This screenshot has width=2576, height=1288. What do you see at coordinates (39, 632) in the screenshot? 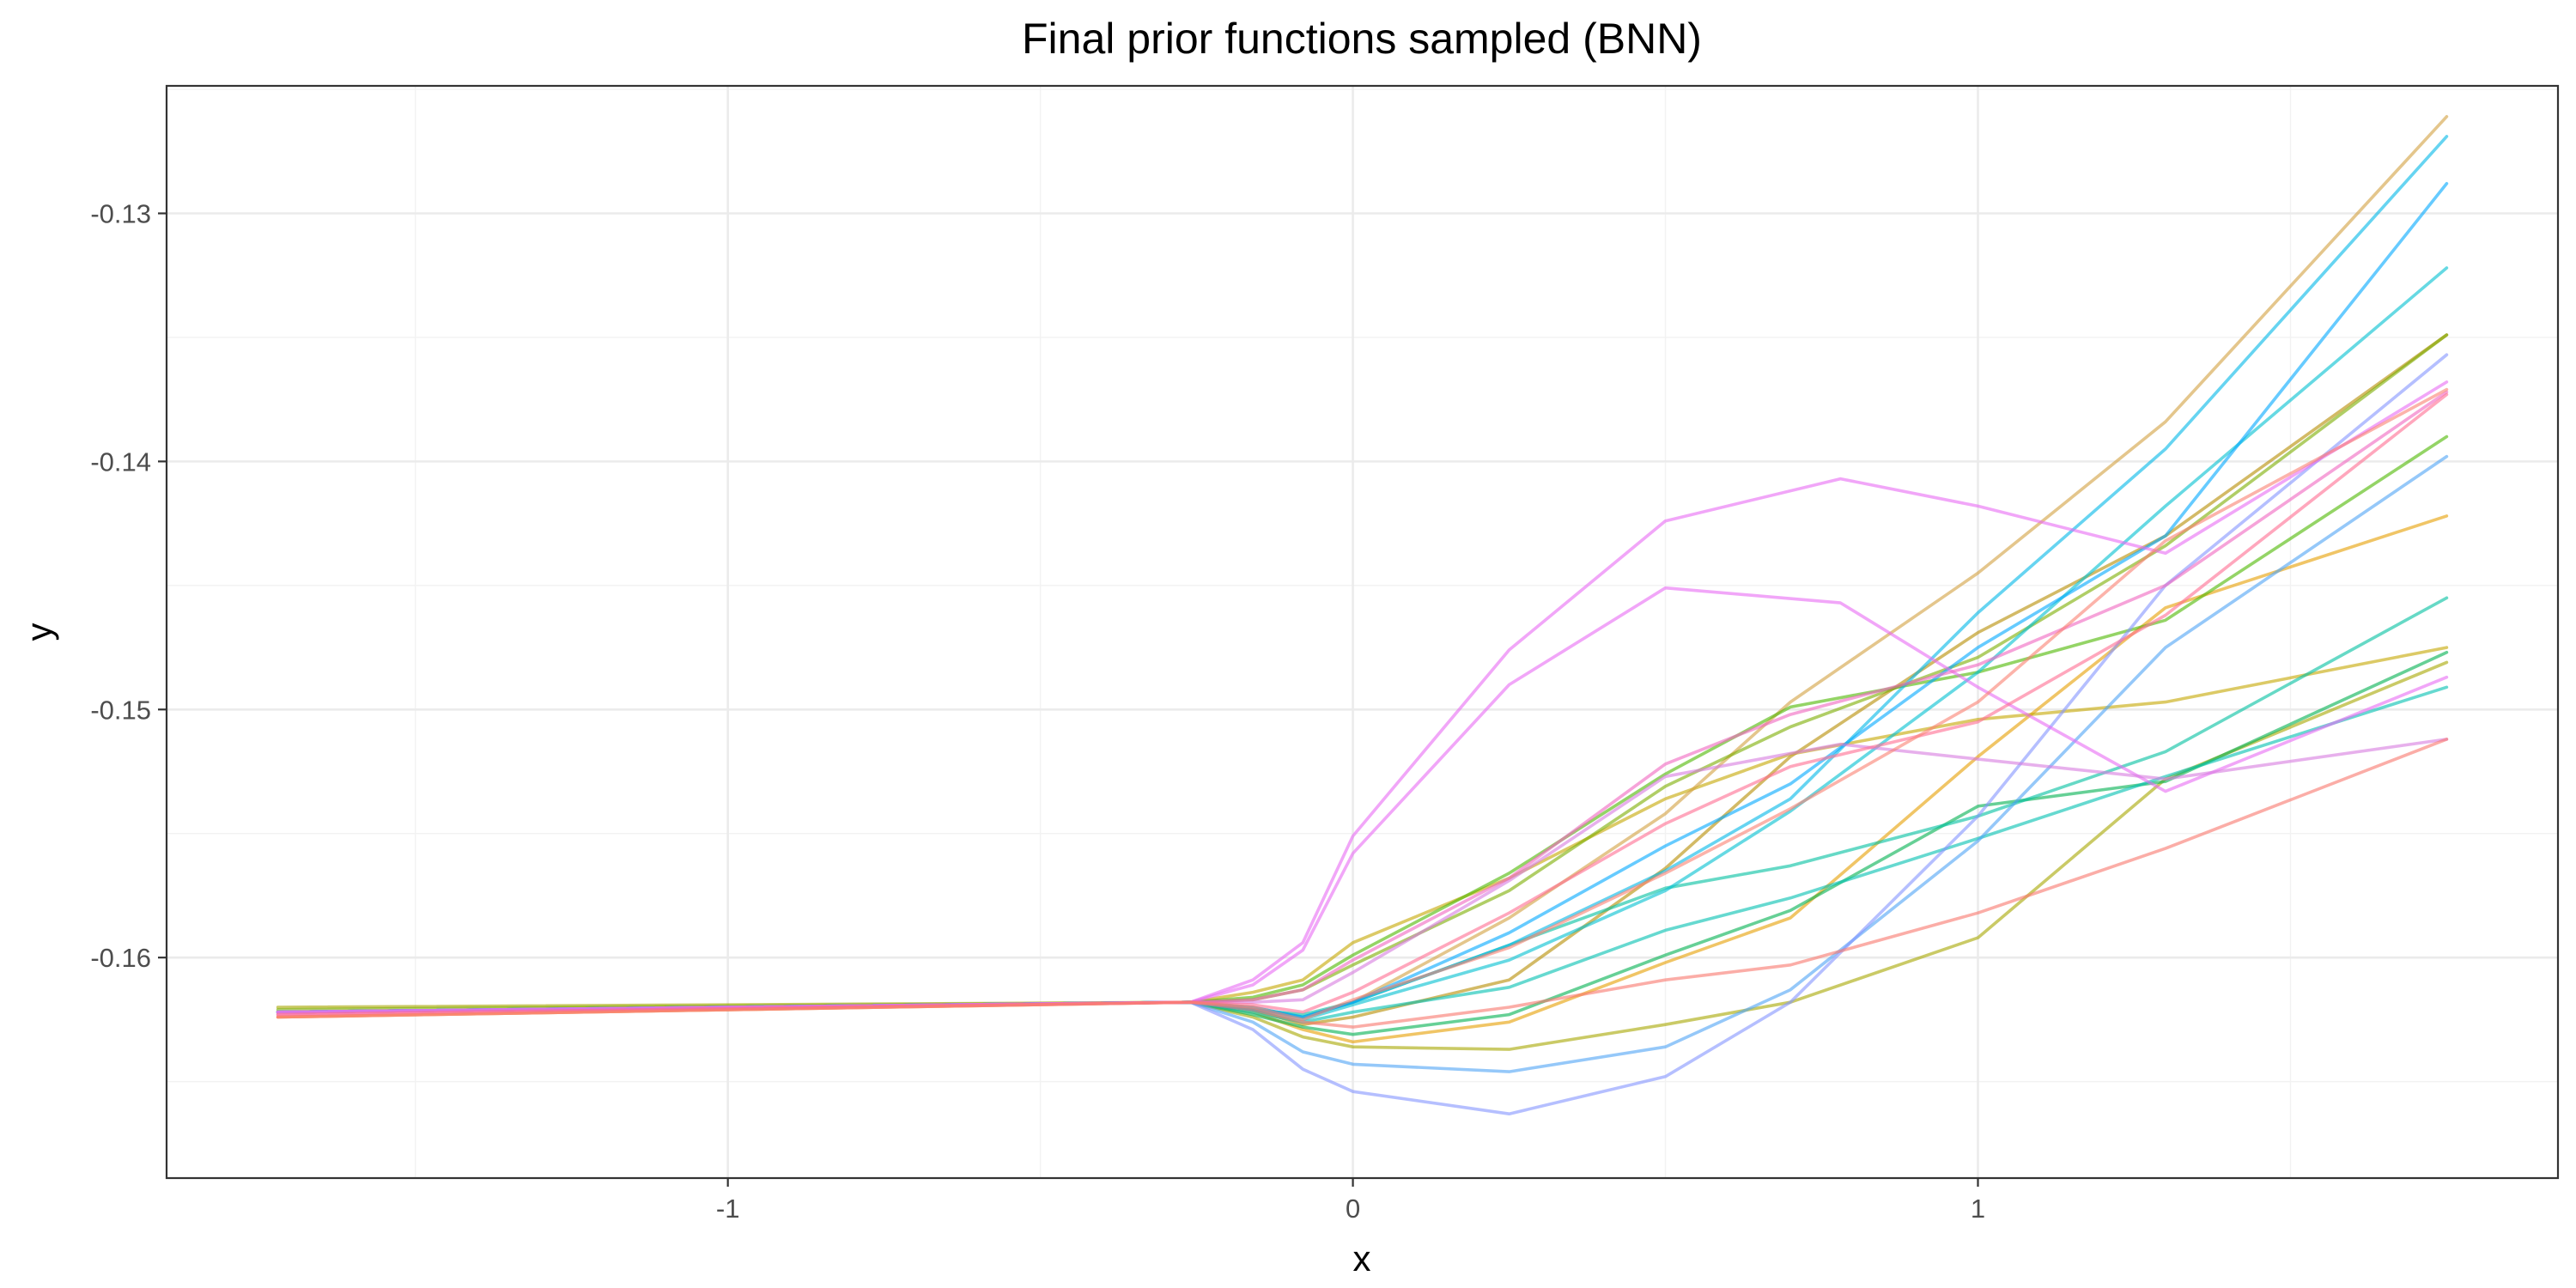
I see `y-axis-label: y` at bounding box center [39, 632].